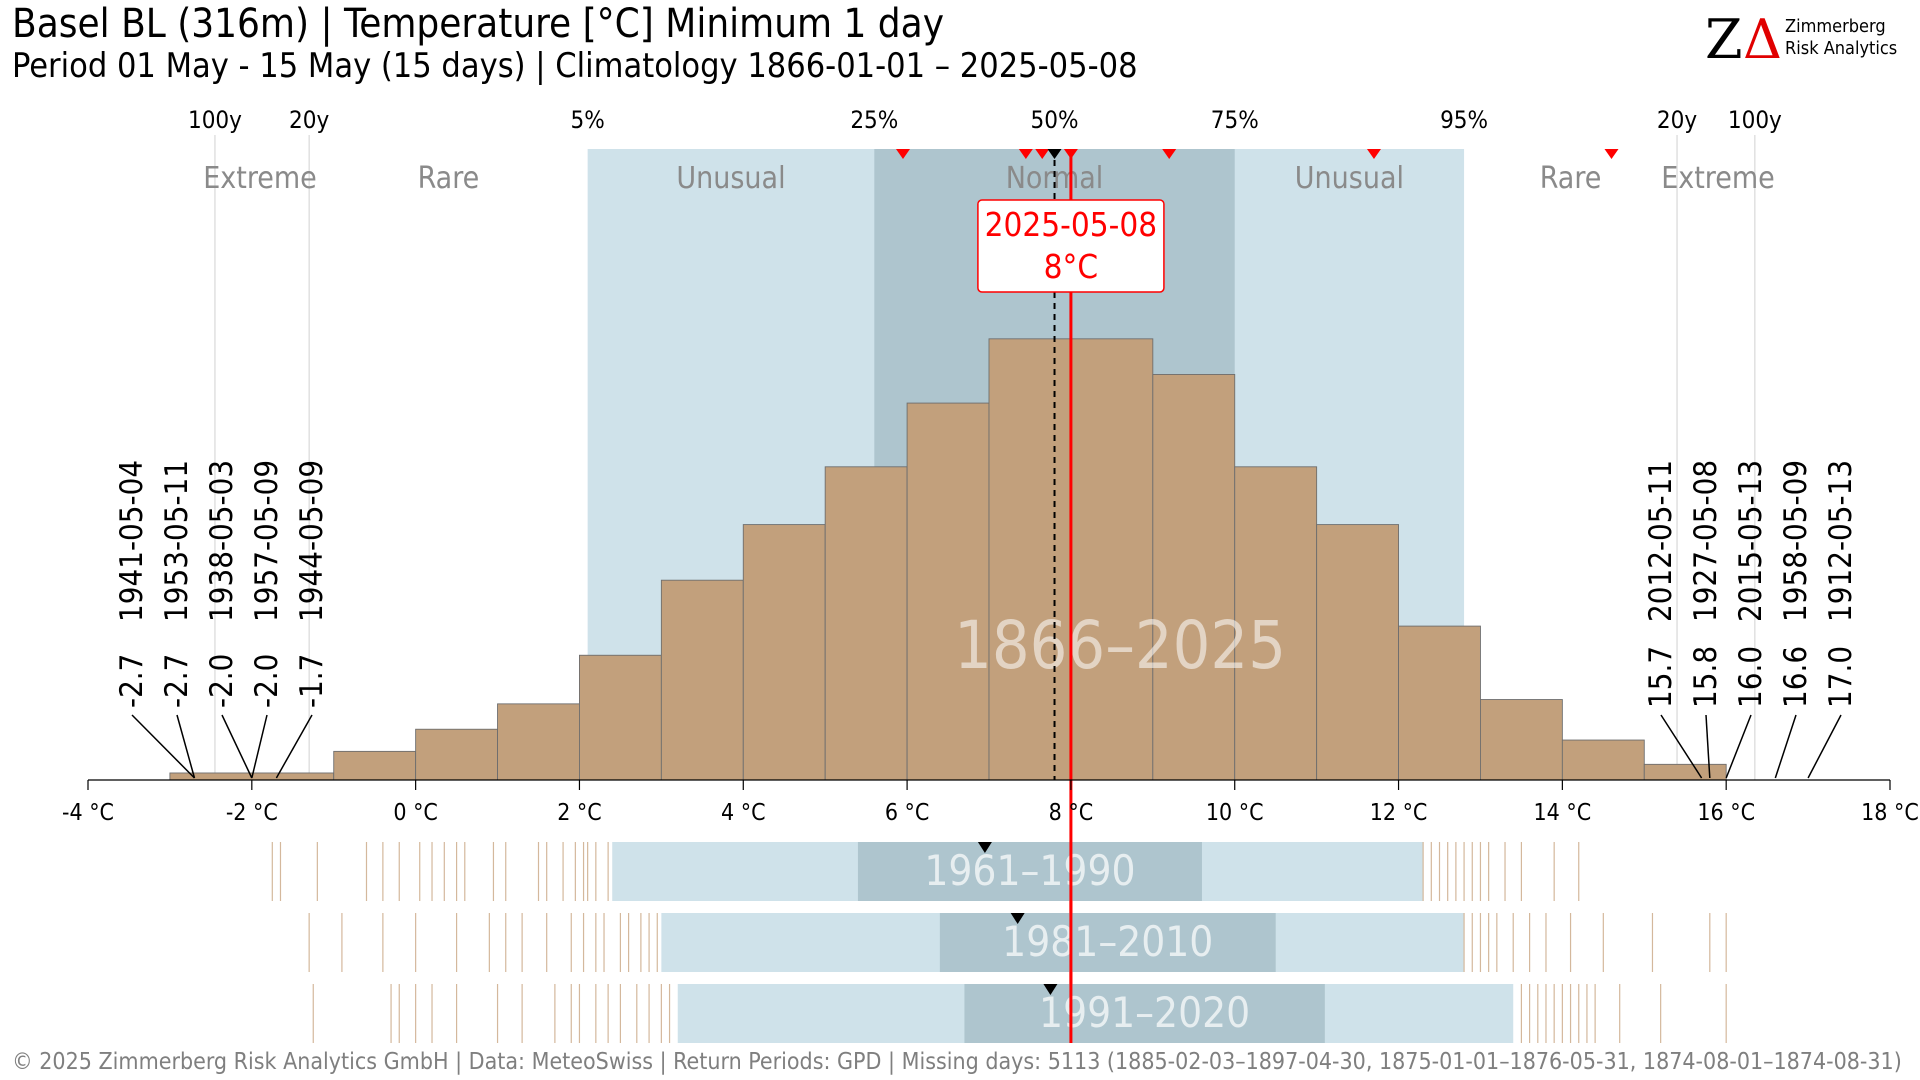 This screenshot has width=1920, height=1080. I want to click on percentile-label-3: 75%, so click(1235, 120).